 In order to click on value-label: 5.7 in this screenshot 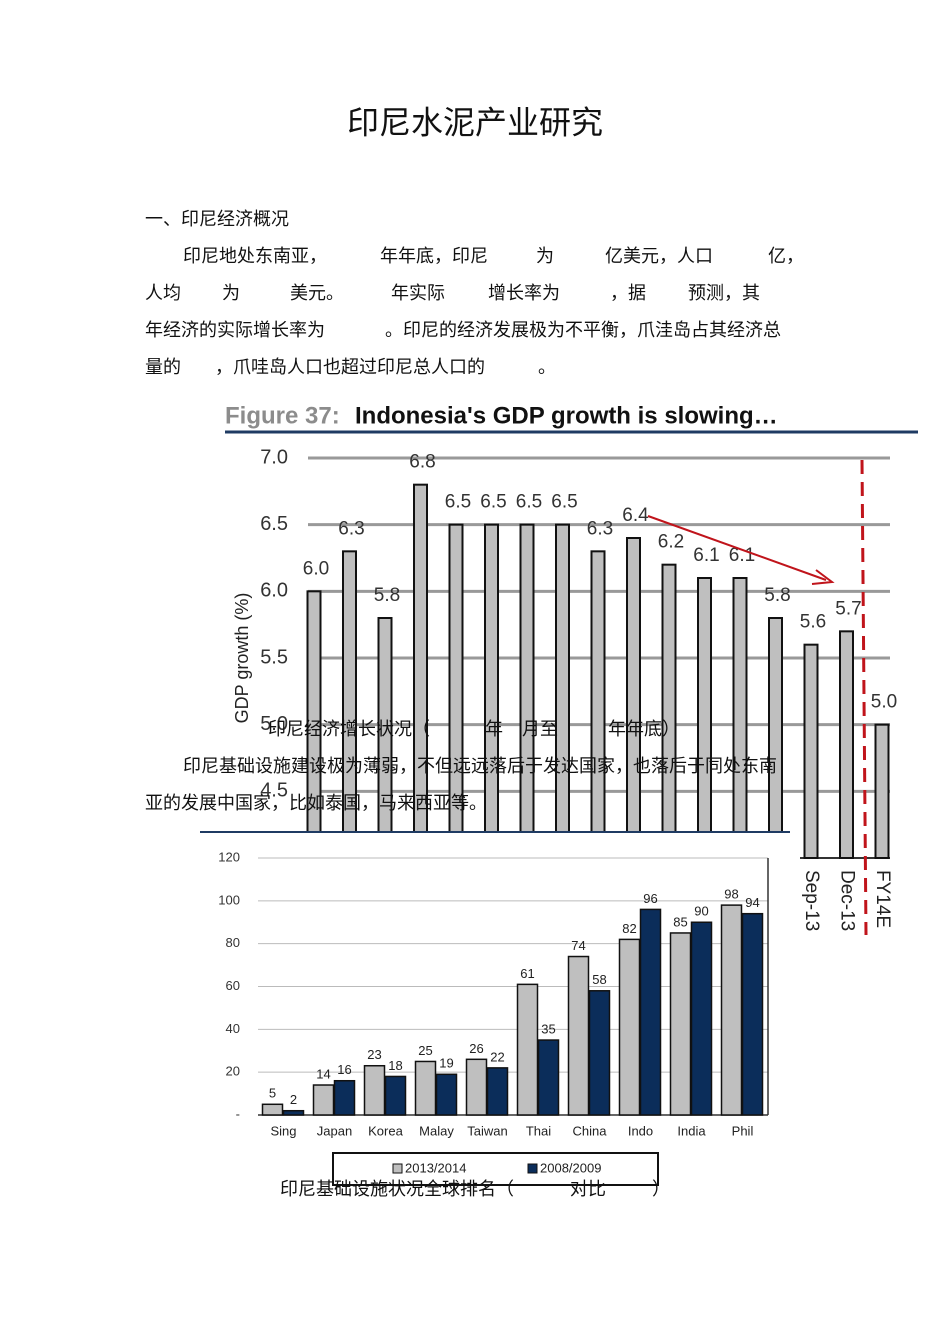, I will do `click(848, 608)`.